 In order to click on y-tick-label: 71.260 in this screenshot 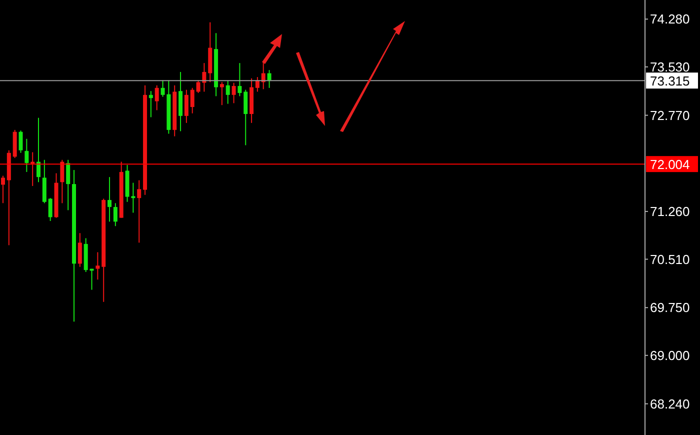, I will do `click(670, 212)`.